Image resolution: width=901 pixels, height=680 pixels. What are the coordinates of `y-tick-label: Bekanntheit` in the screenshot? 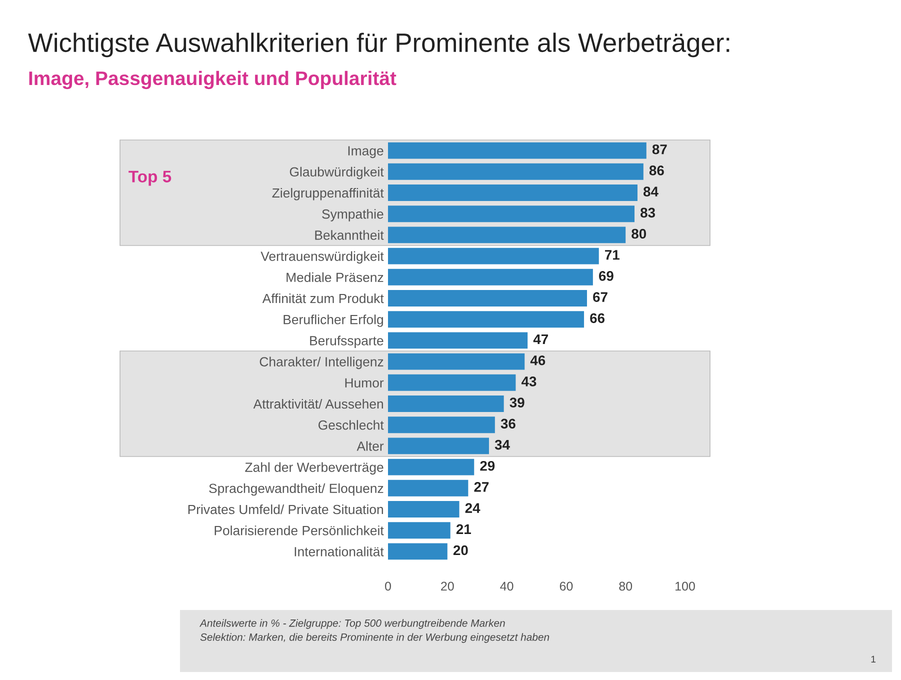 It's located at (349, 235).